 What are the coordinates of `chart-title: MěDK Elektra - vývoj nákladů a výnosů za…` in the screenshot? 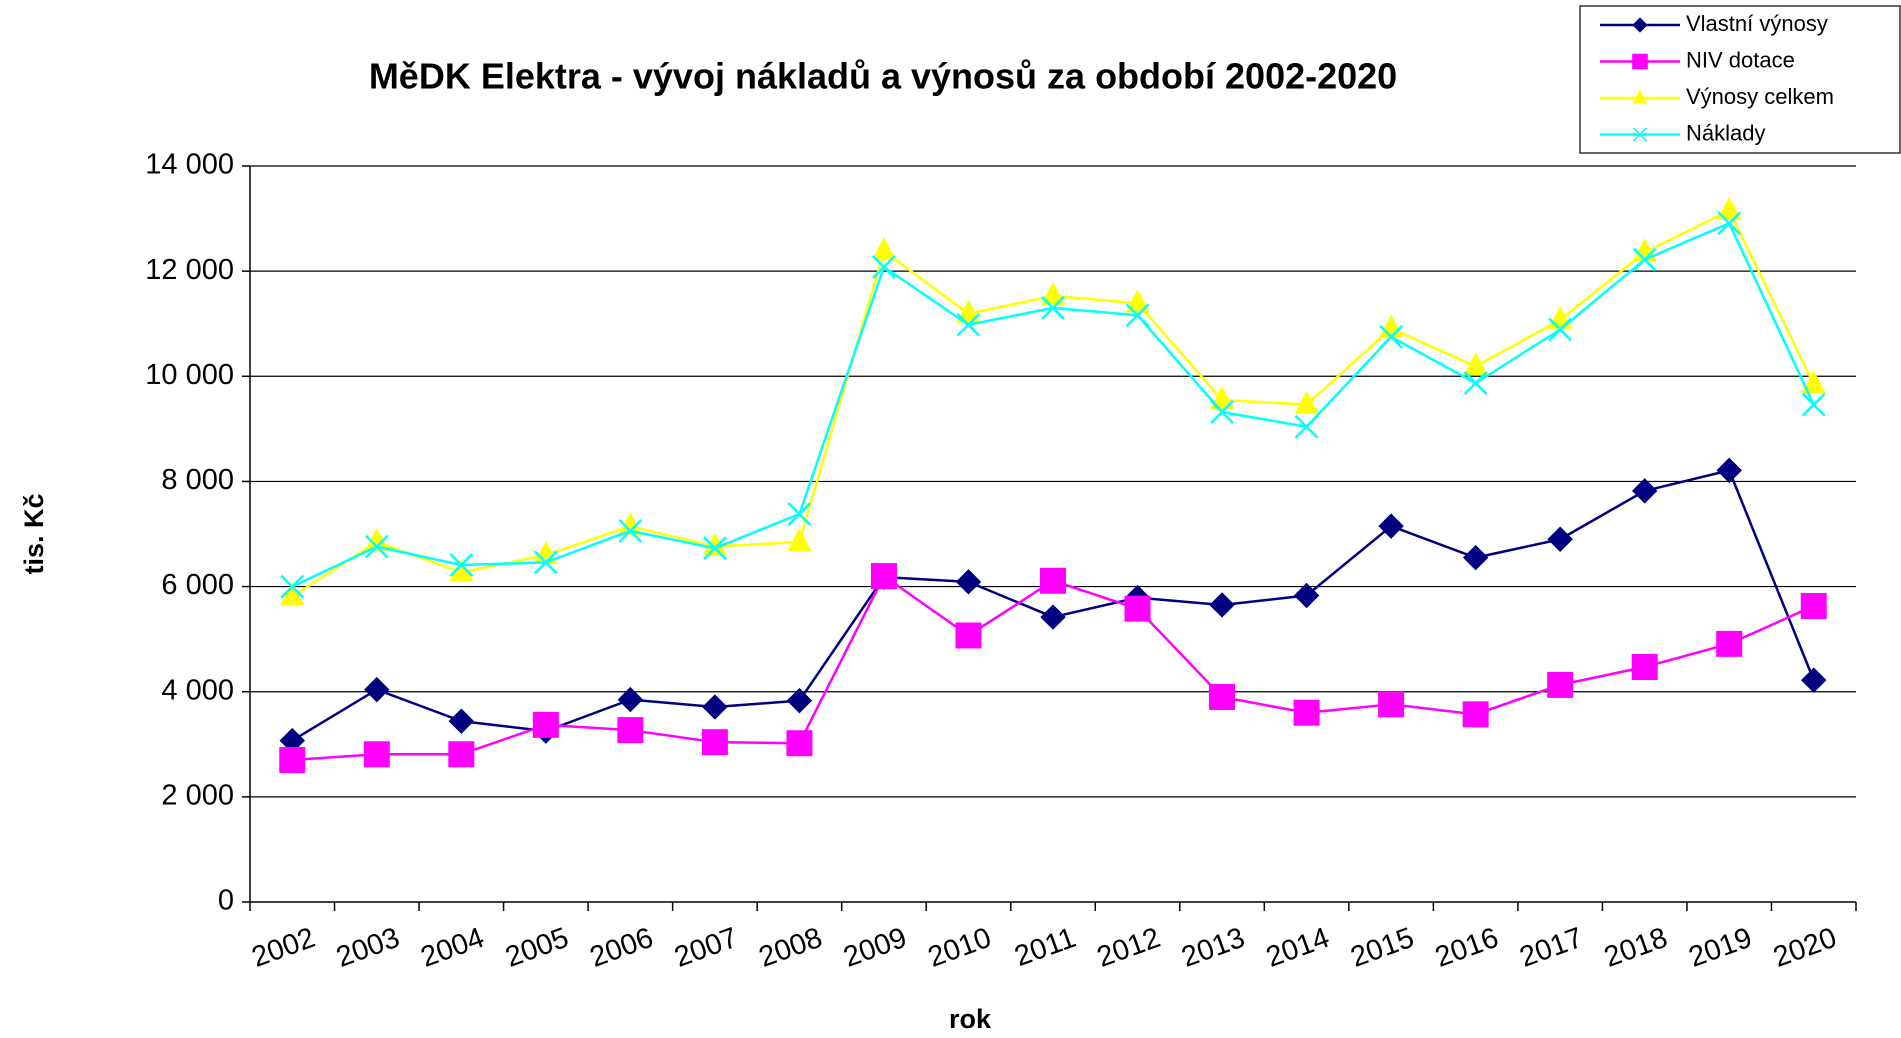 It's located at (883, 76).